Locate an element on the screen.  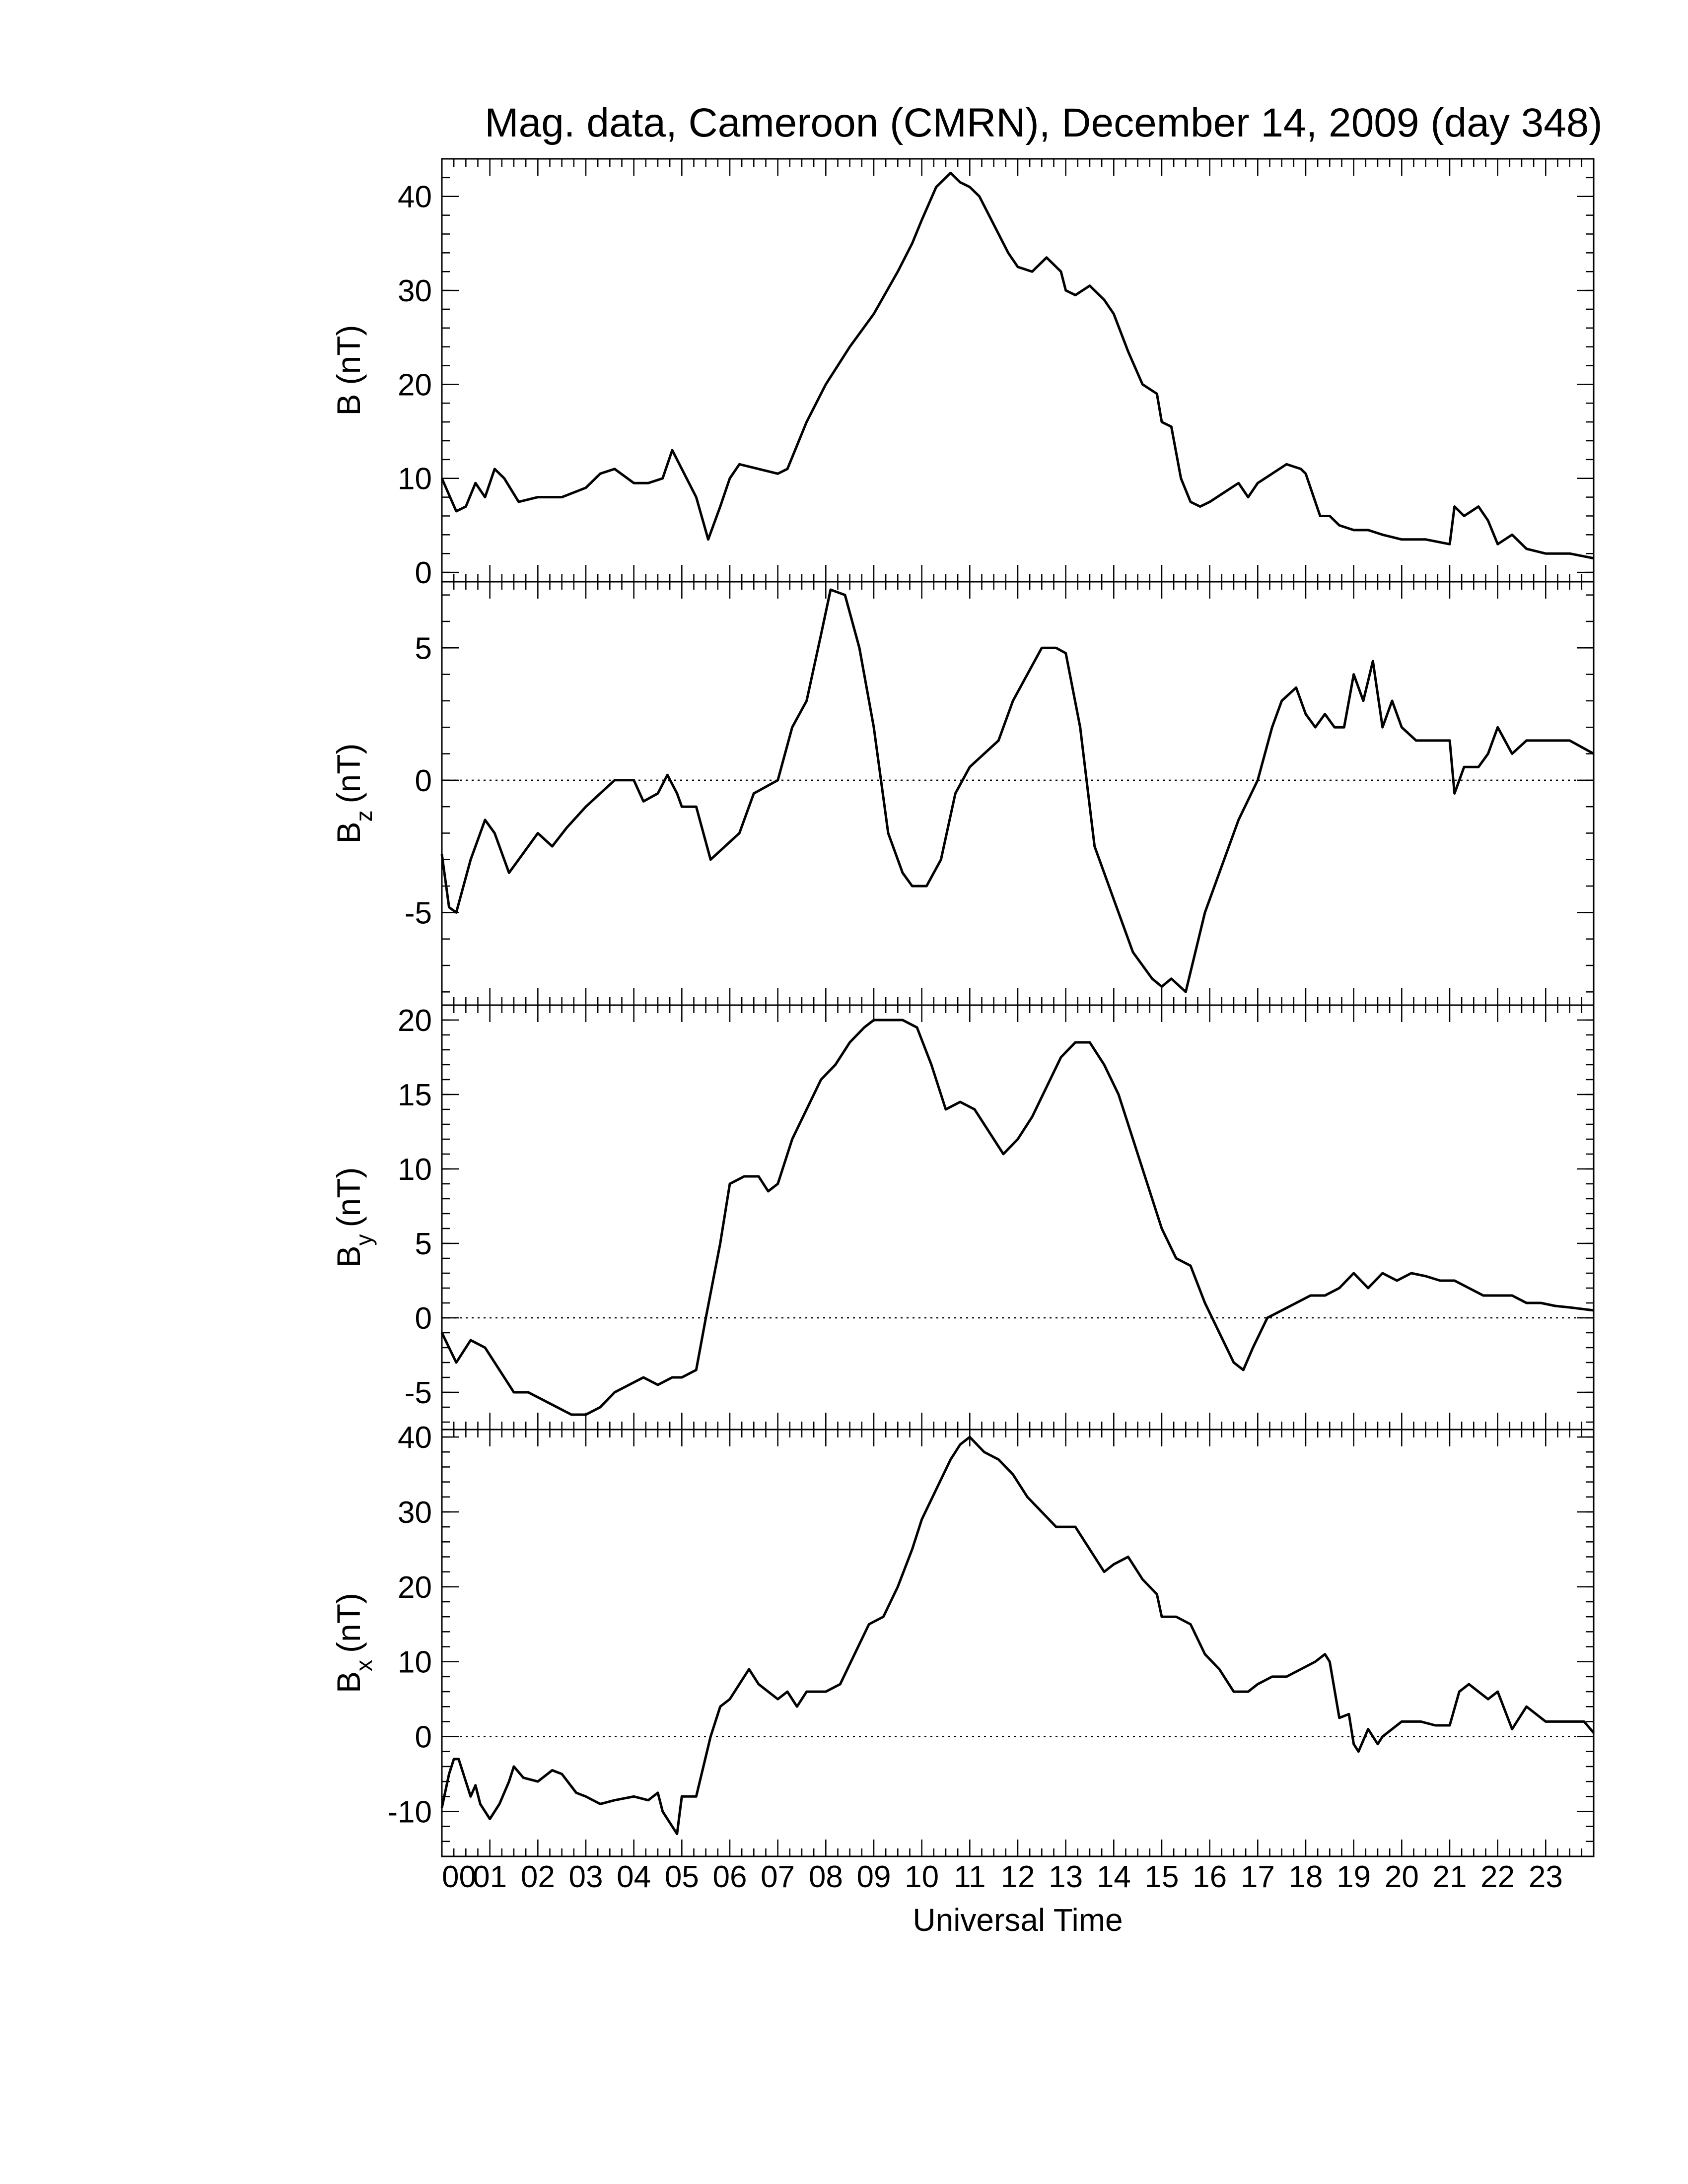
x-tick-label: 15 is located at coordinates (1162, 1877).